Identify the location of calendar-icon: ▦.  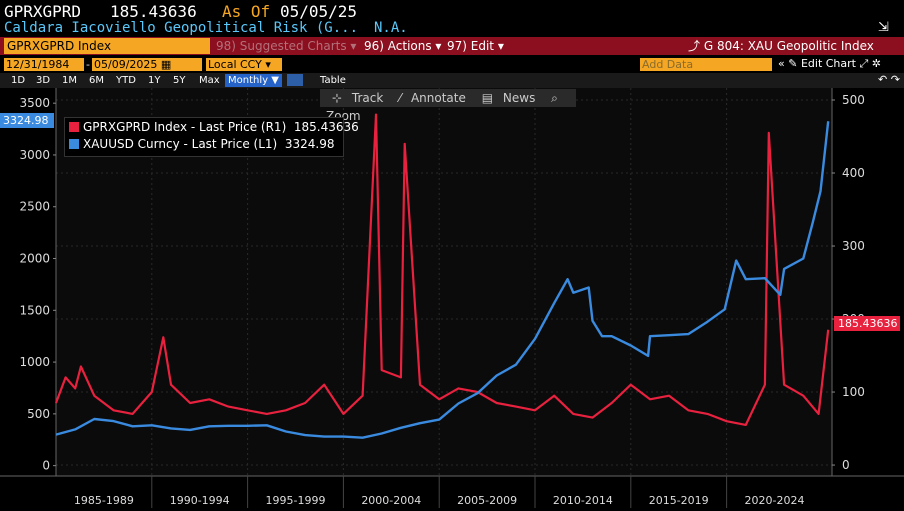
(166, 64).